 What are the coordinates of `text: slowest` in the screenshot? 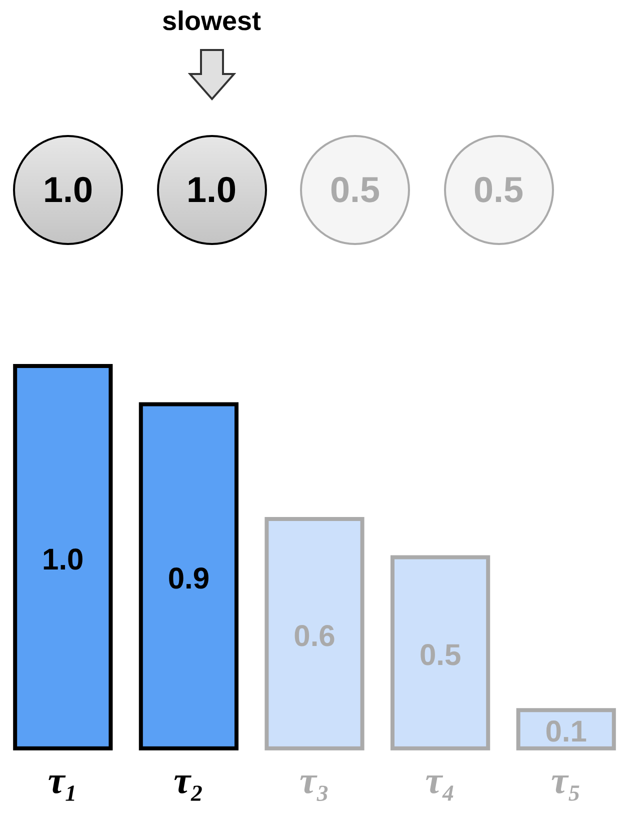 It's located at (212, 21).